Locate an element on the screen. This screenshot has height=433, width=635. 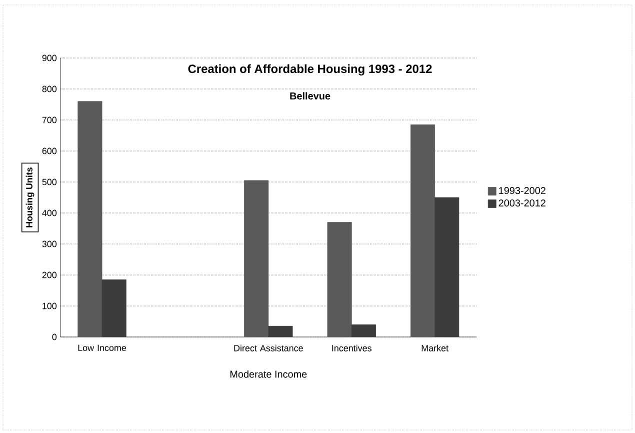
y-tick-label: 200 is located at coordinates (49, 275).